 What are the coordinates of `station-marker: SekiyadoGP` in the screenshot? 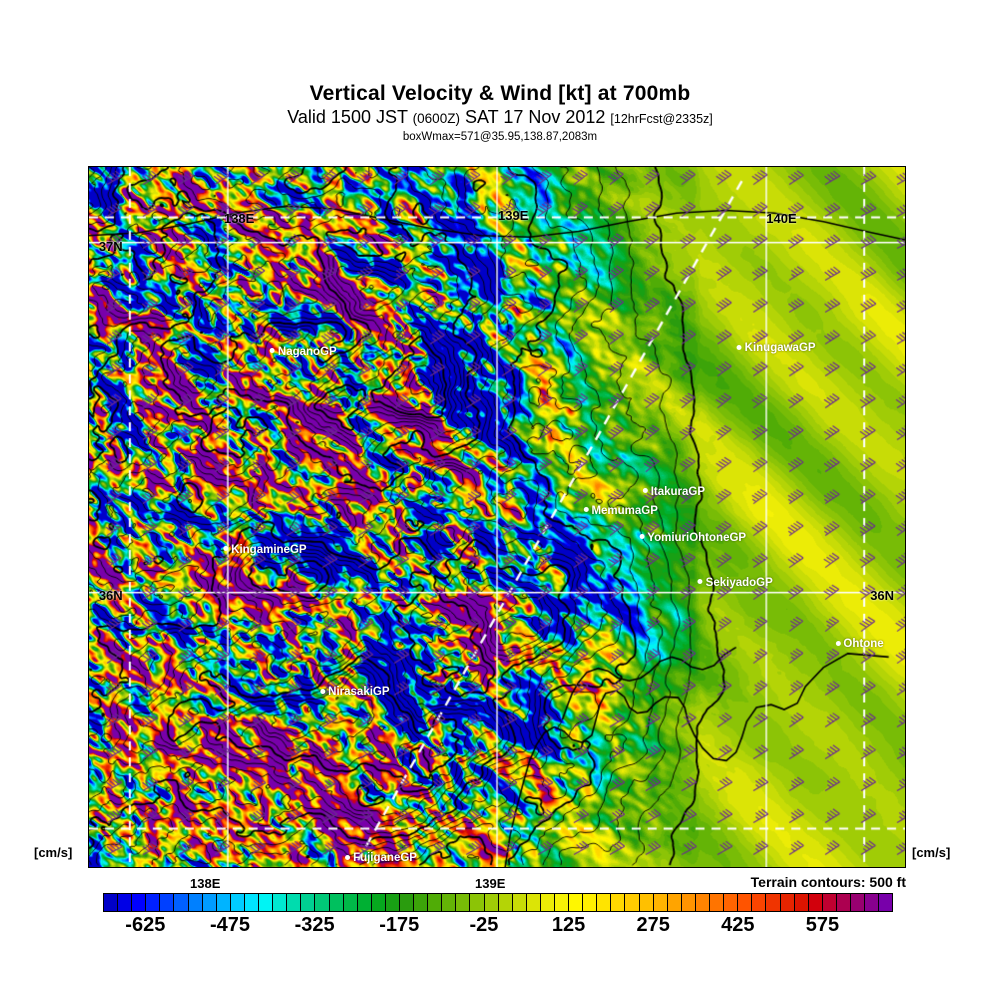 It's located at (735, 582).